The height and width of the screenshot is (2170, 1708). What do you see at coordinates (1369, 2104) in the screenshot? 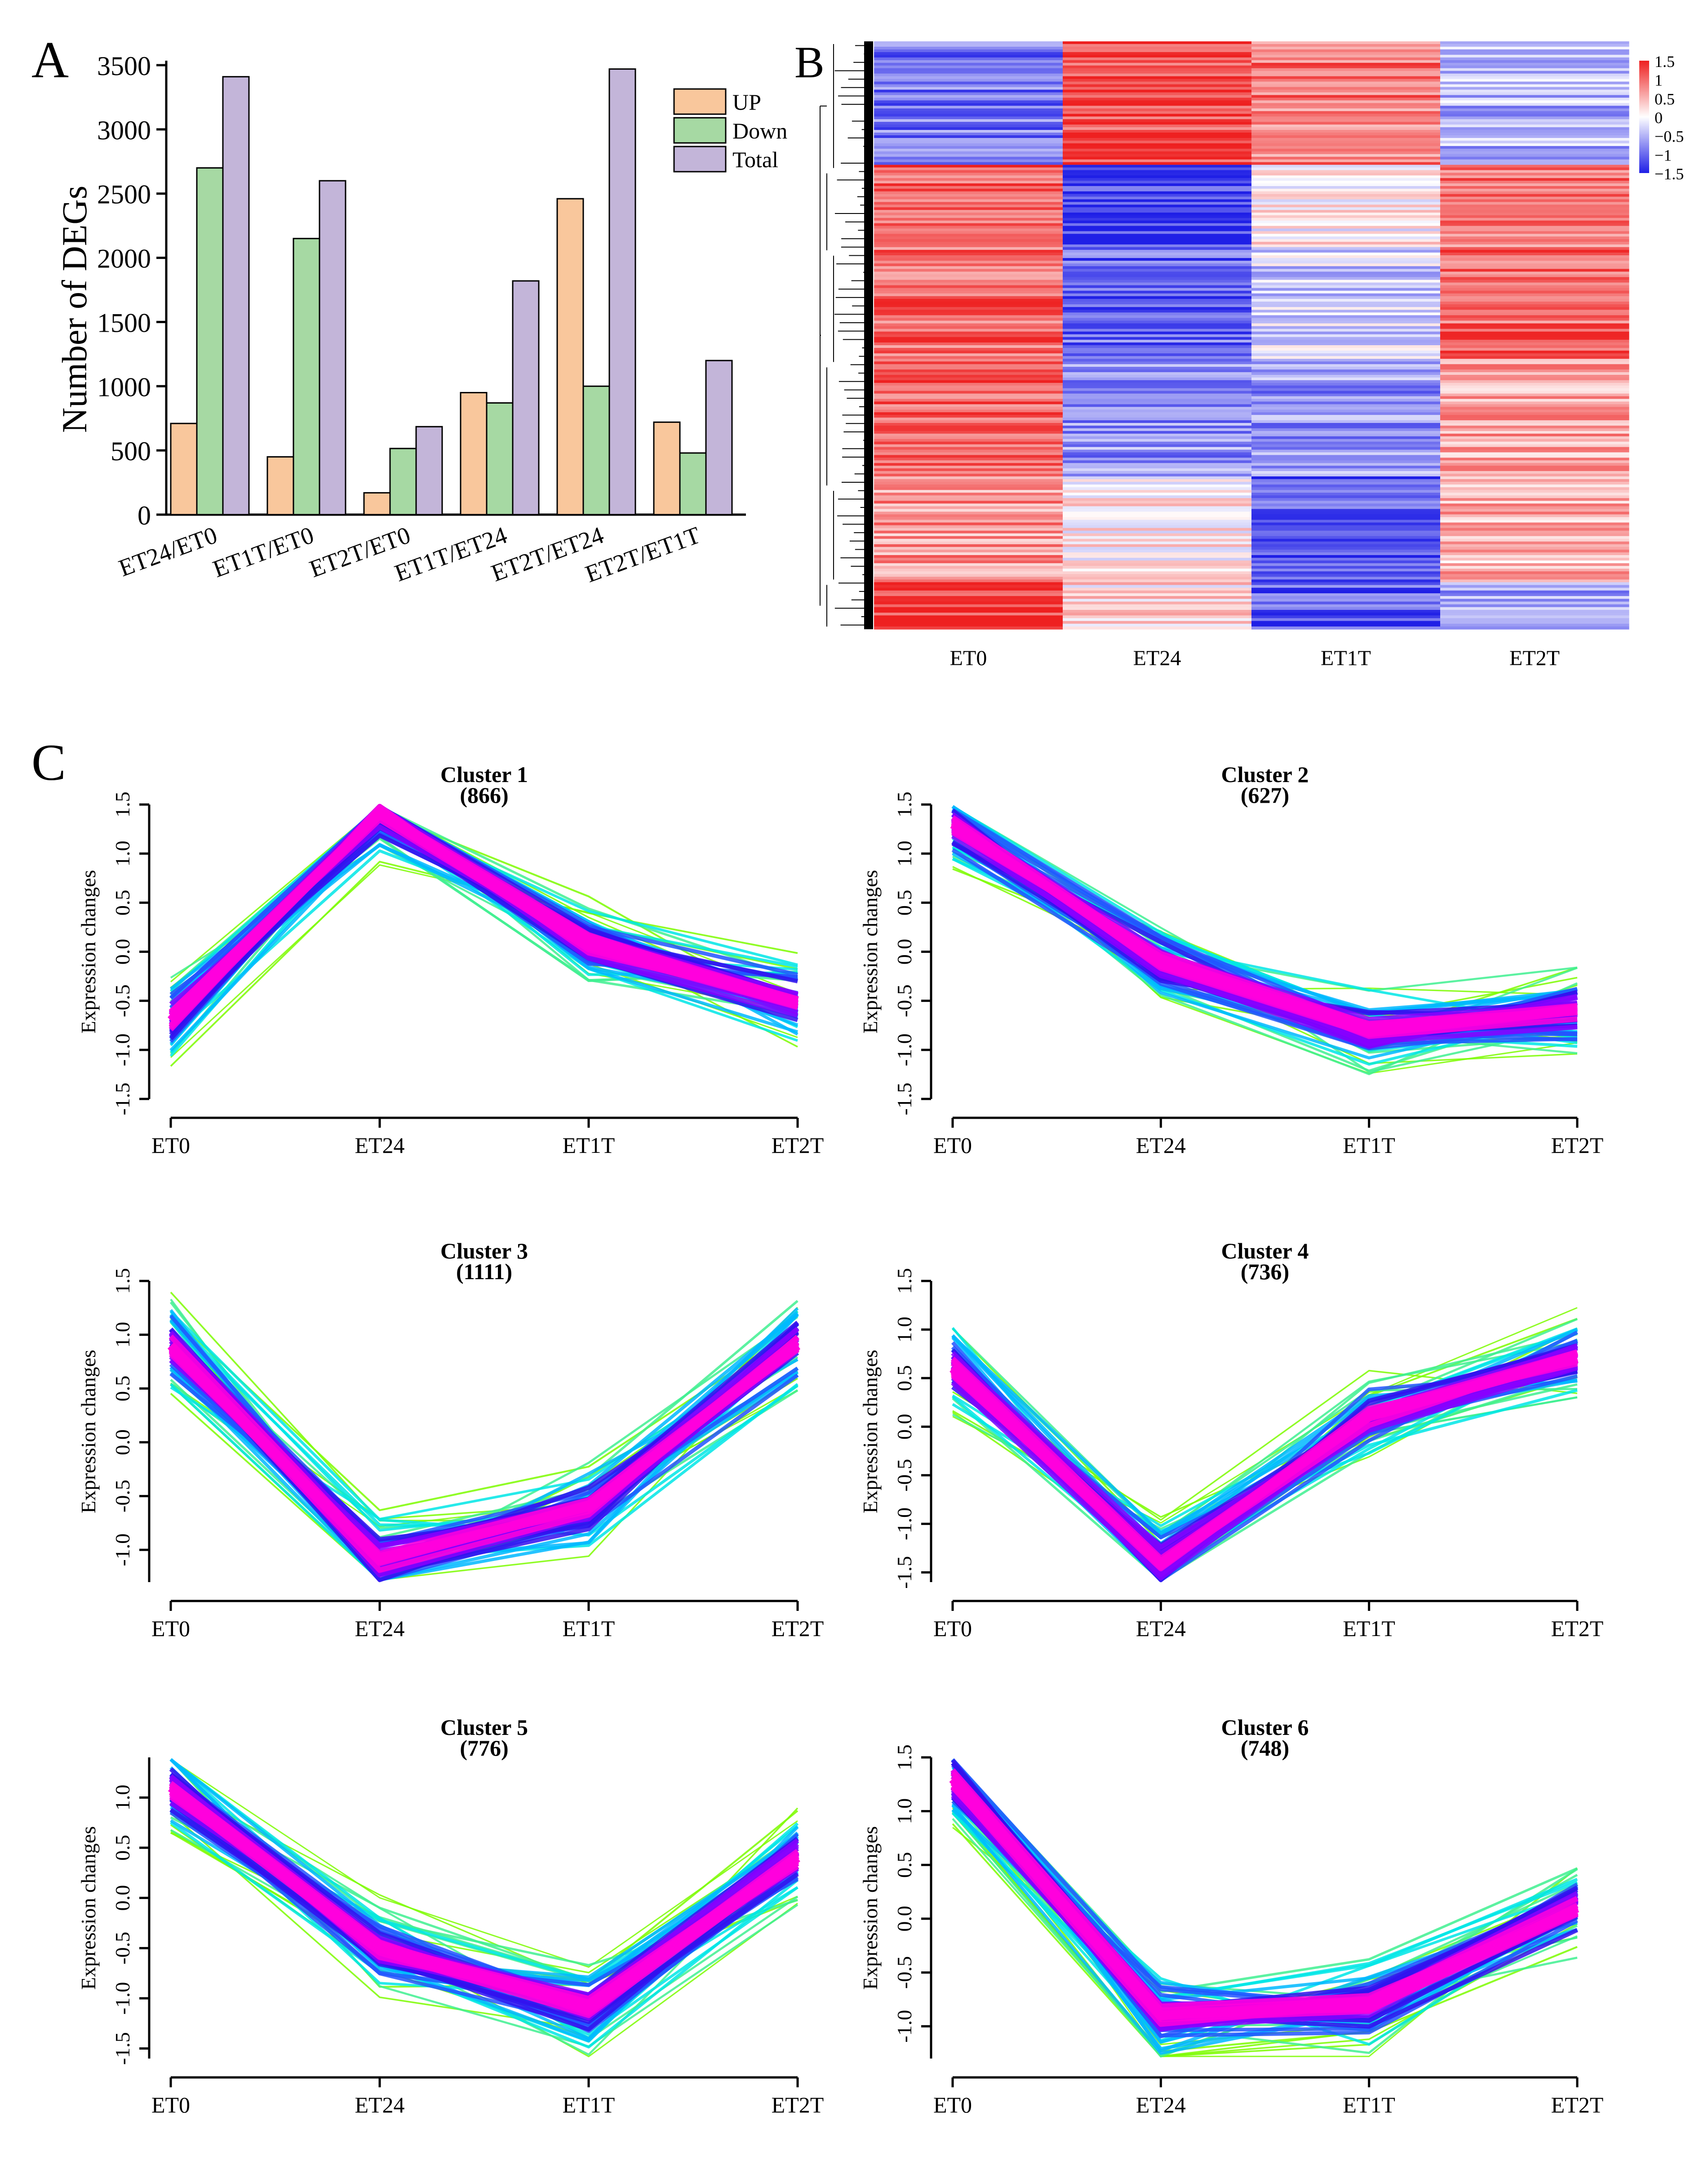
I see `cluster-x-tick-label: ET1T` at bounding box center [1369, 2104].